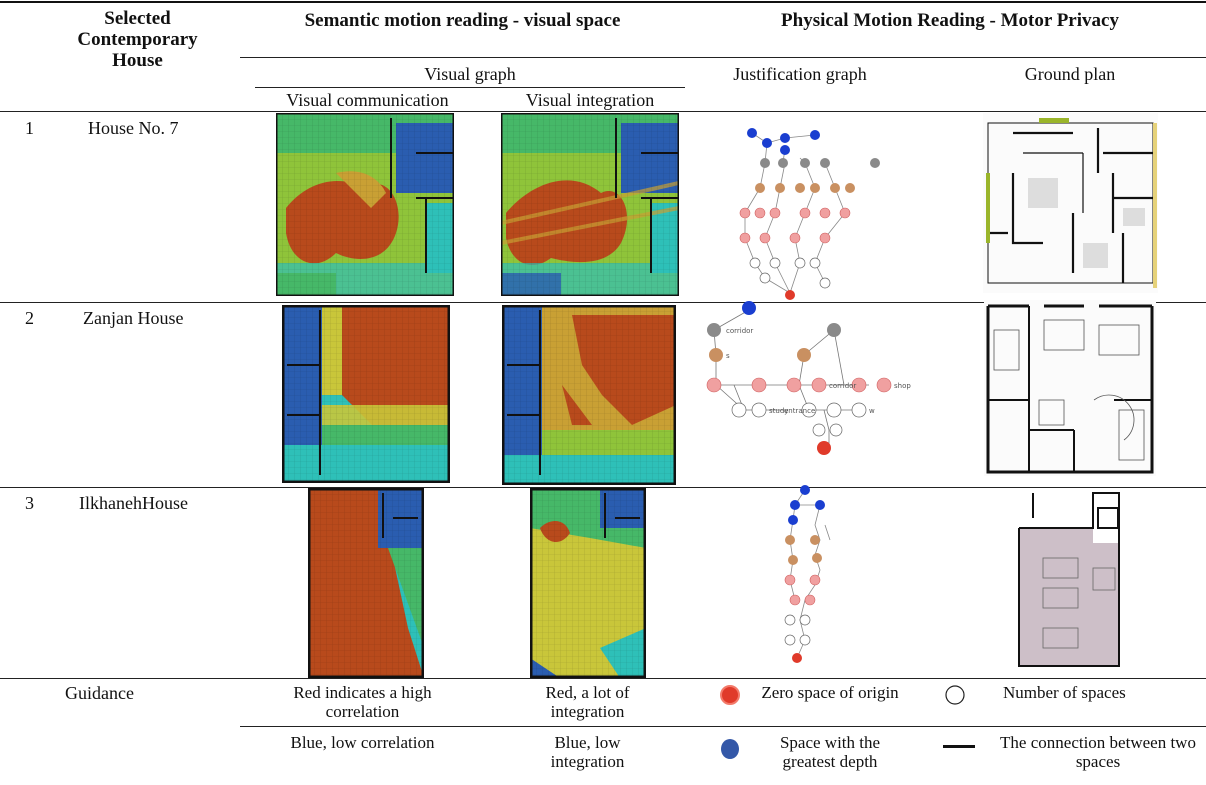 The width and height of the screenshot is (1206, 785). Describe the element at coordinates (955, 695) in the screenshot. I see `guidance-number-spaces-icon` at that location.